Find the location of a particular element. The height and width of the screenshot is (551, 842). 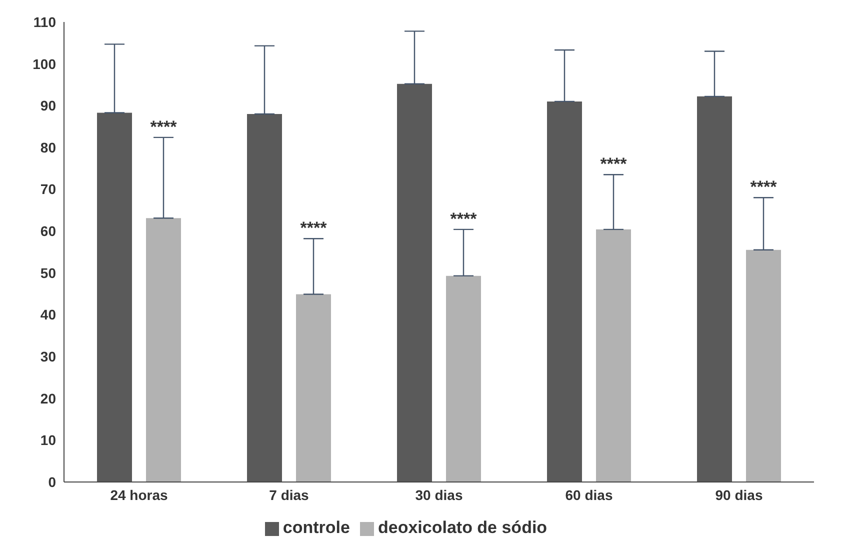

legend-label: deoxicolato de sódio is located at coordinates (463, 527).